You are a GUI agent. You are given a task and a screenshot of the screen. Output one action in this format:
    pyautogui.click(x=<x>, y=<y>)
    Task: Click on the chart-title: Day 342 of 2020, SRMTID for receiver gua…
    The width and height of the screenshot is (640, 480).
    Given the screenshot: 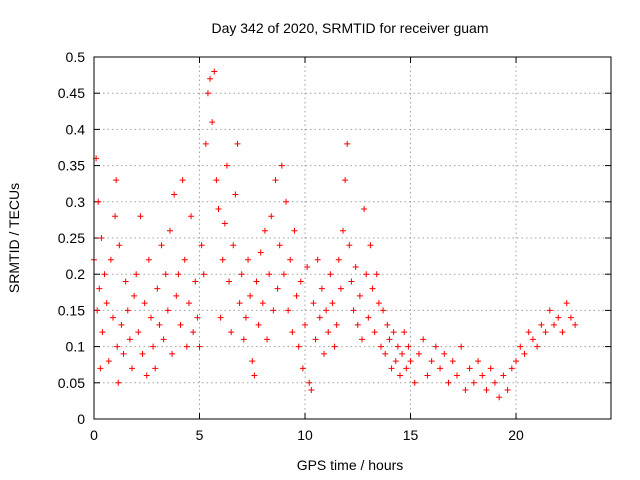 What is the action you would take?
    pyautogui.click(x=349, y=28)
    